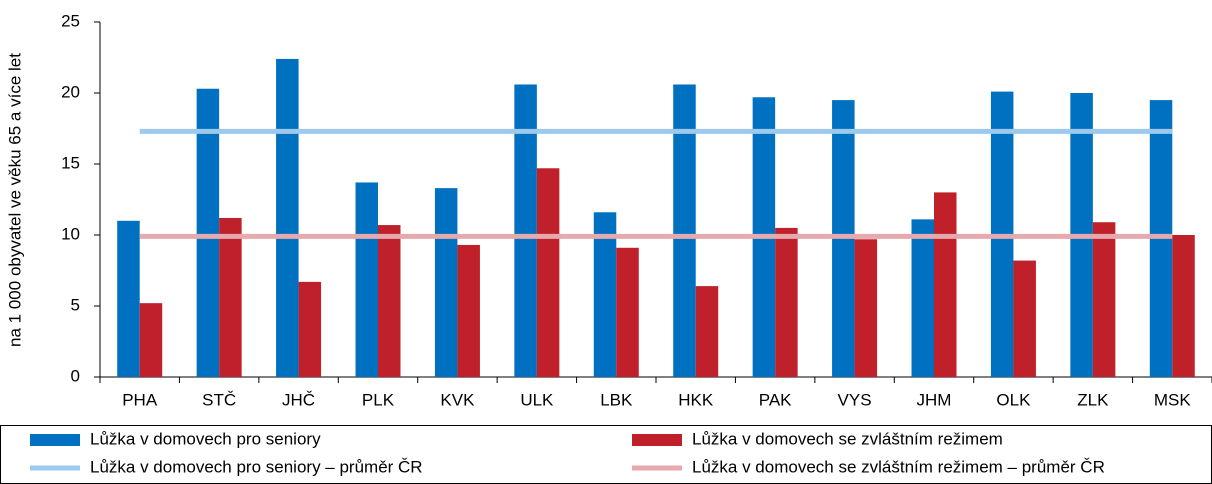 The height and width of the screenshot is (484, 1212). I want to click on x-tick-label: STČ, so click(219, 399).